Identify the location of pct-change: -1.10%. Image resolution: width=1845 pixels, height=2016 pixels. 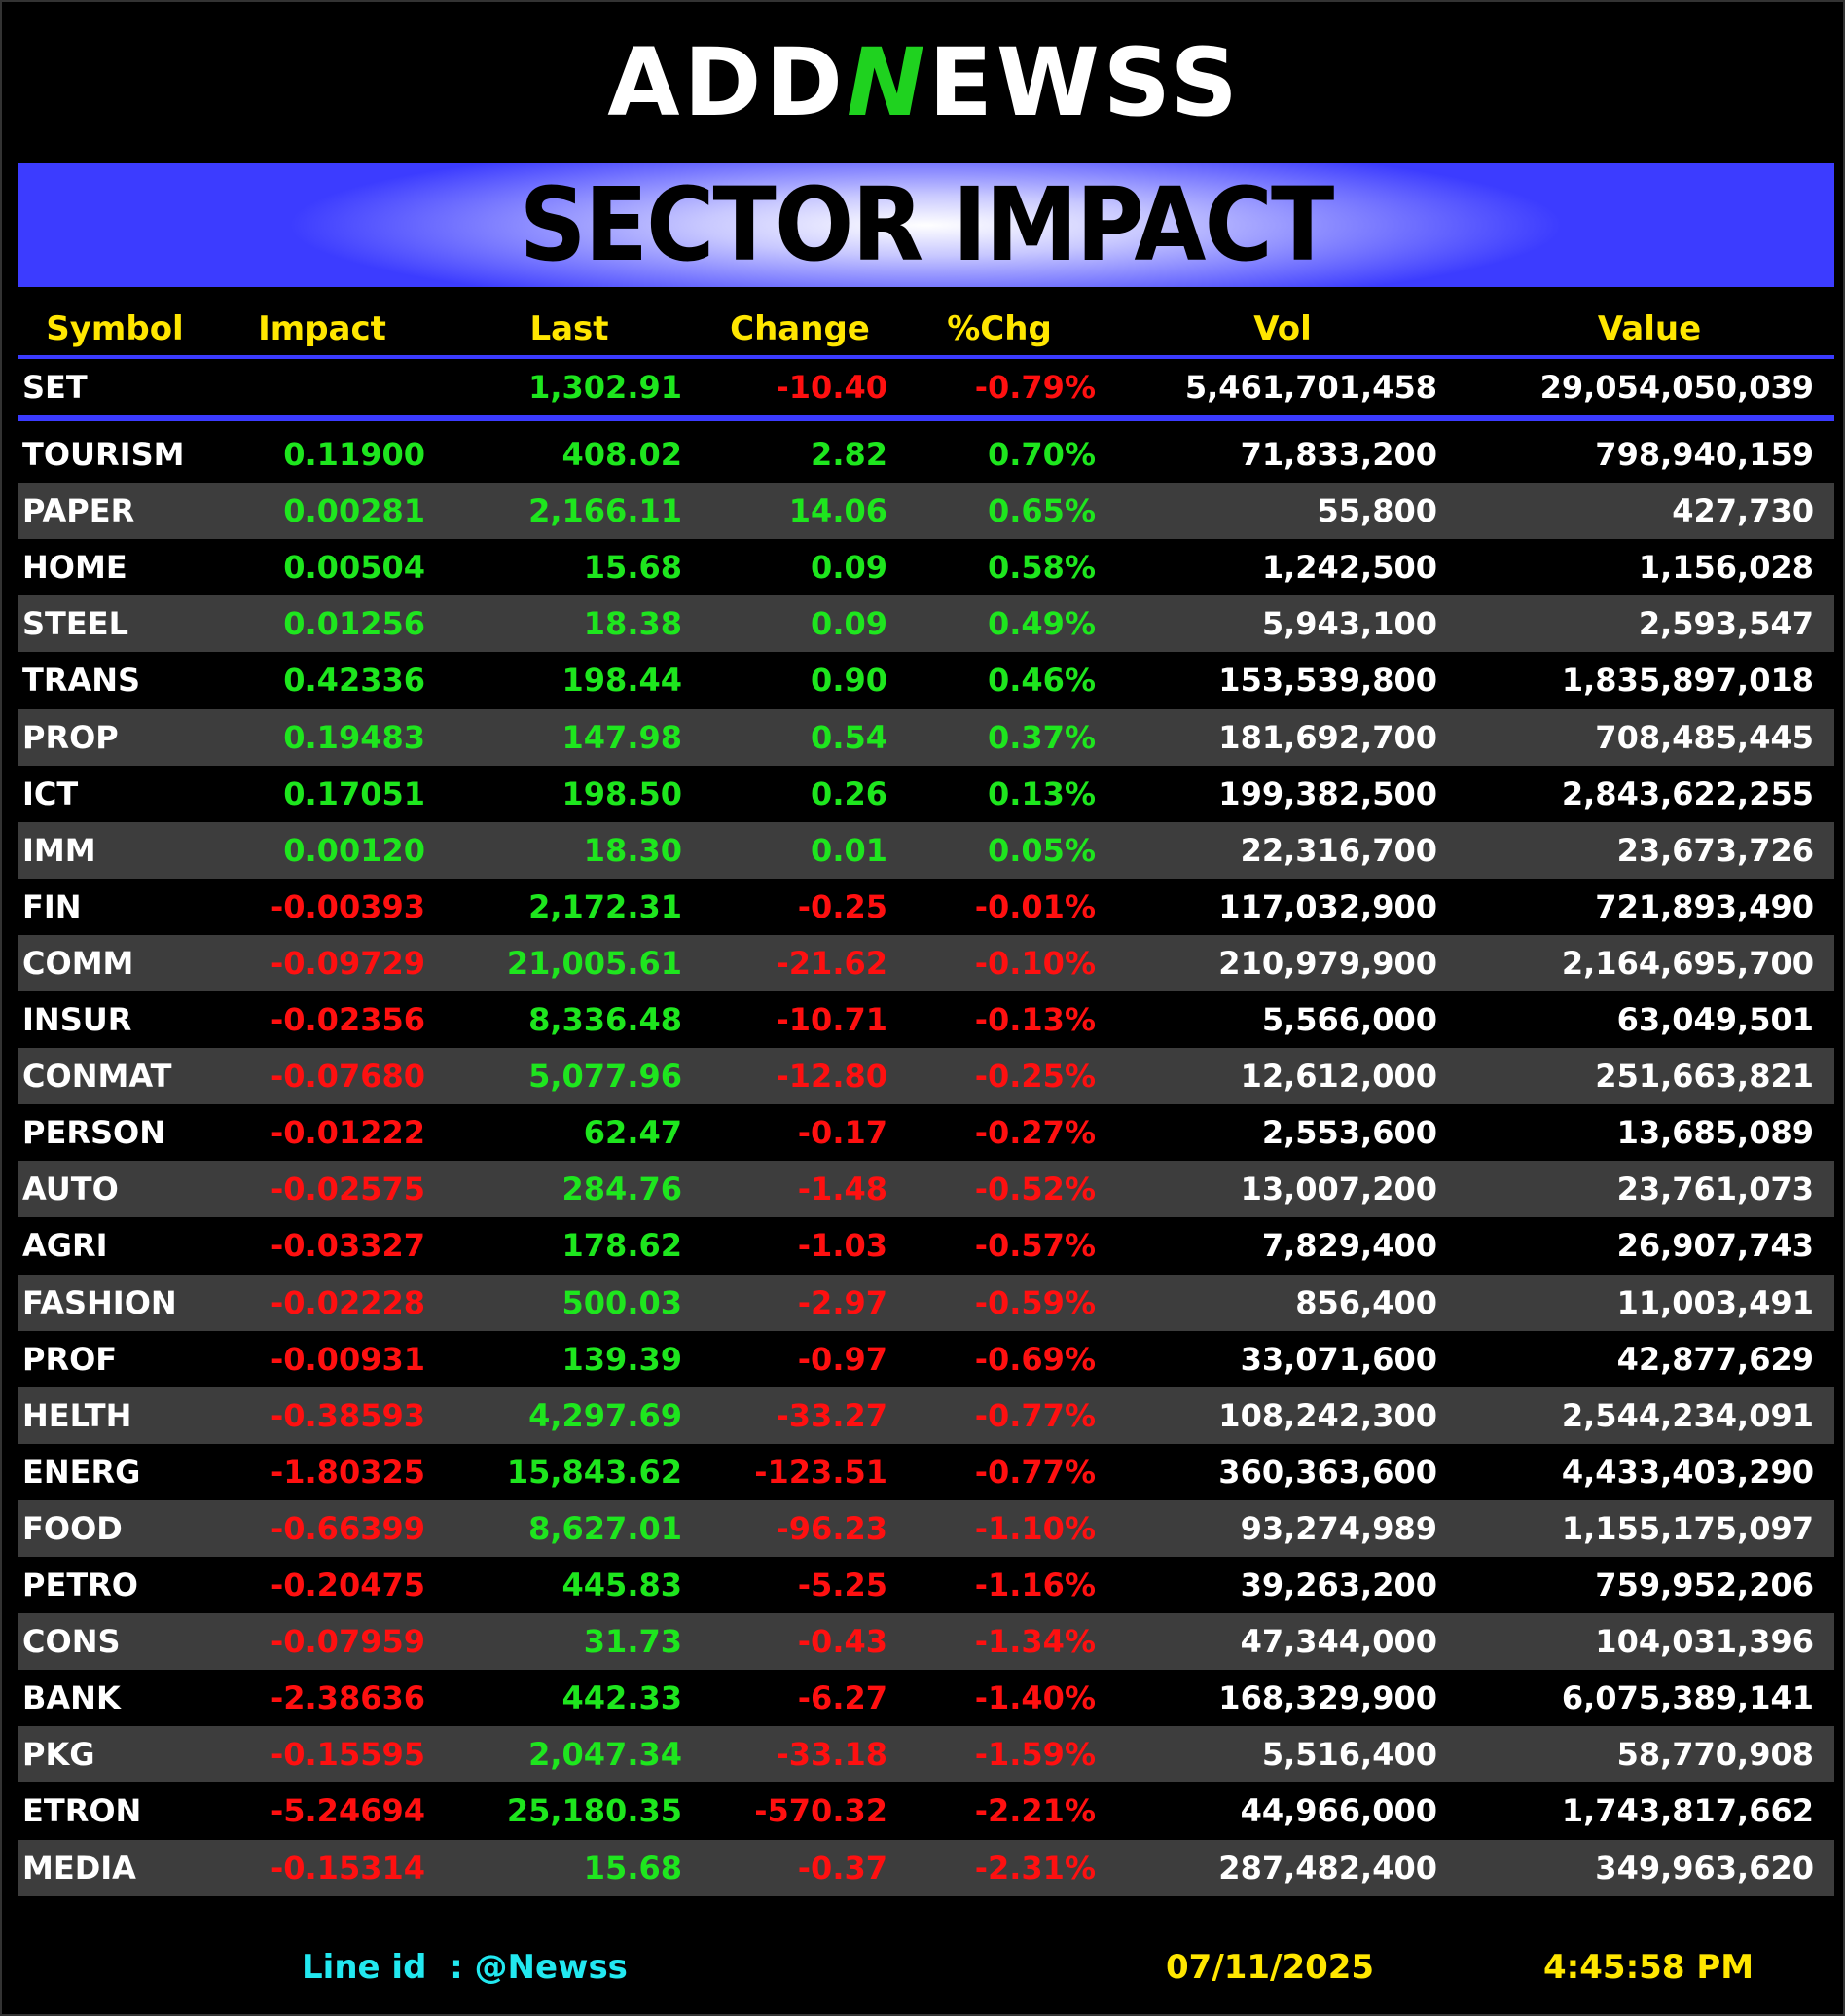
(1035, 1528).